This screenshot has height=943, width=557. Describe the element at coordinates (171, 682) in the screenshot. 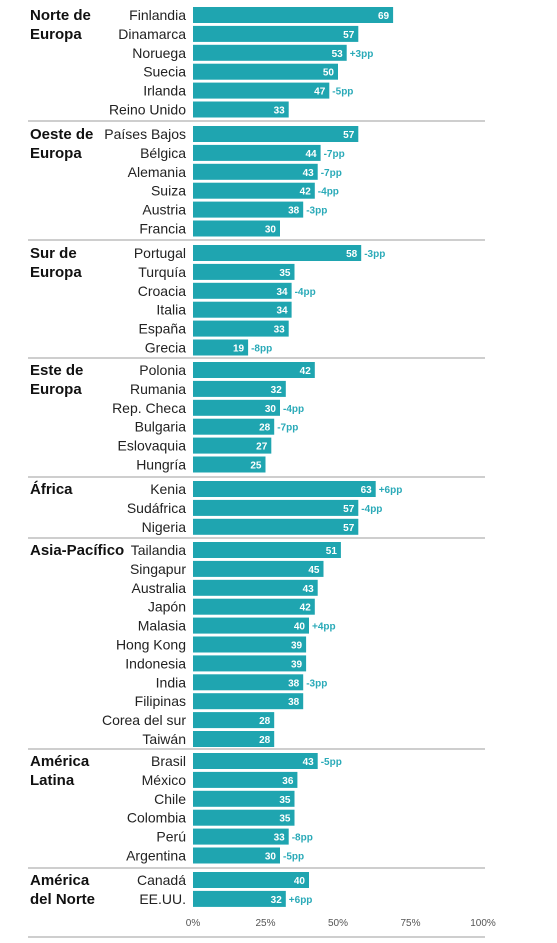

I see `country-label: India` at that location.